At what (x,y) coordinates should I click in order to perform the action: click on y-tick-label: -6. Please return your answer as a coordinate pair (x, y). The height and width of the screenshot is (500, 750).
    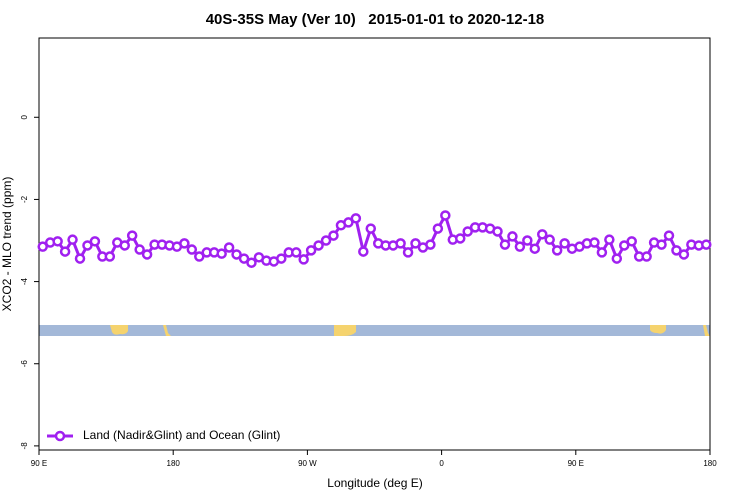
    Looking at the image, I should click on (24, 364).